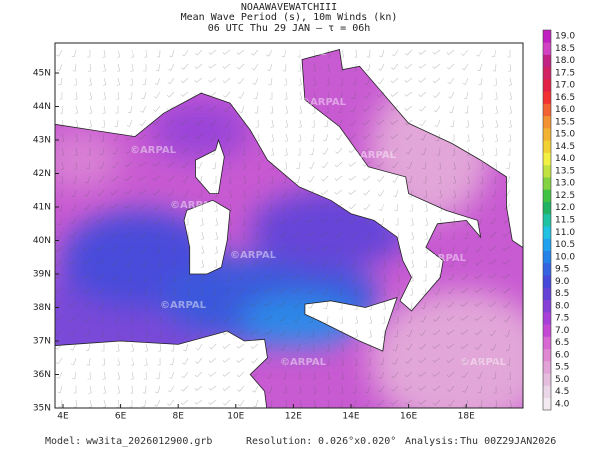 The image size is (600, 450). I want to click on colorbar-label: 13.5, so click(565, 172).